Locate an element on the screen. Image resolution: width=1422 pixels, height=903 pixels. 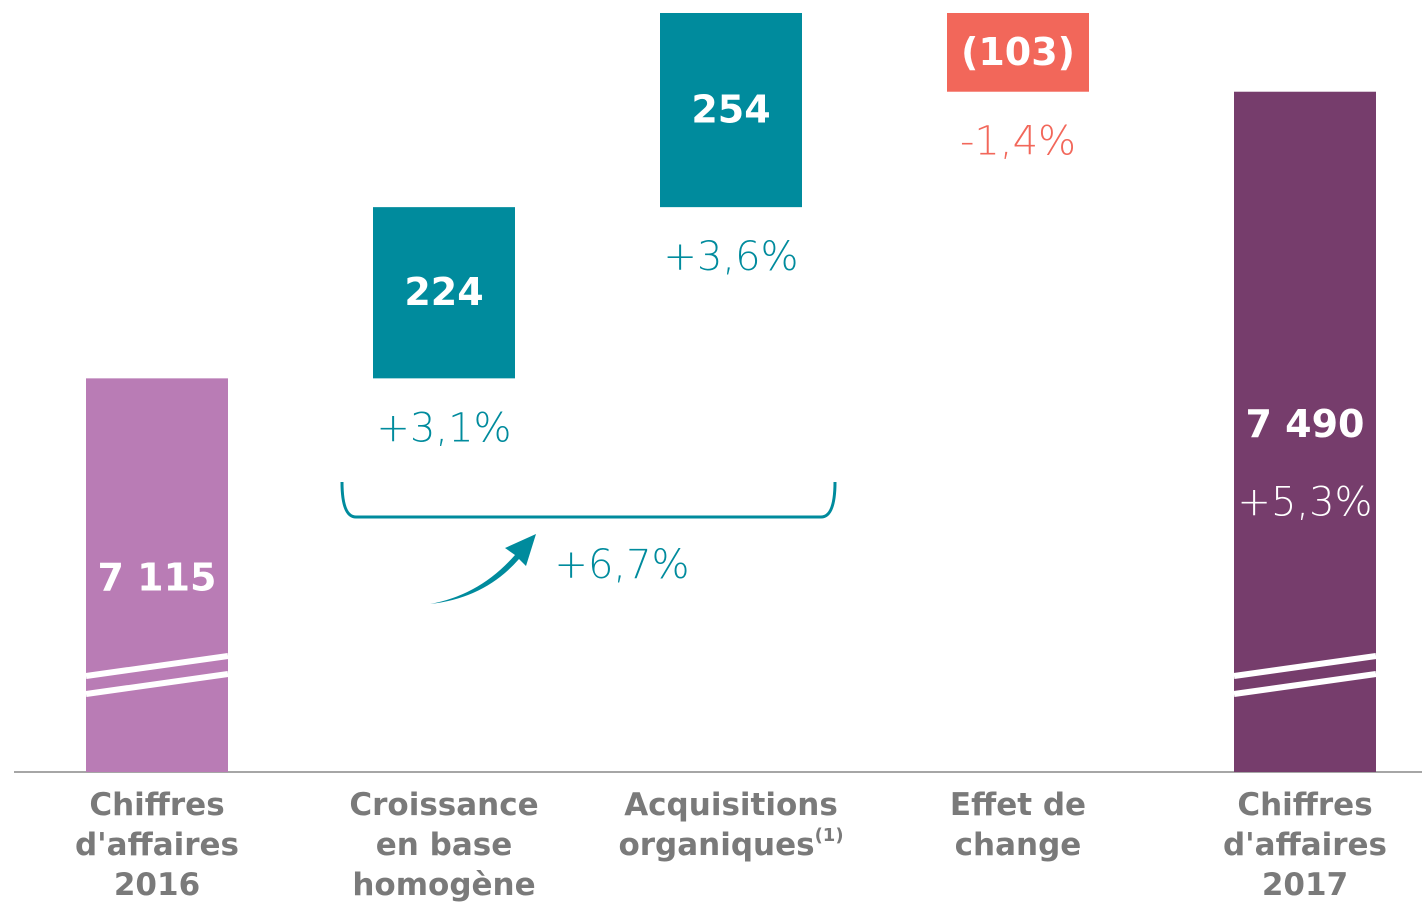
value-label: 7 490 is located at coordinates (1305, 424).